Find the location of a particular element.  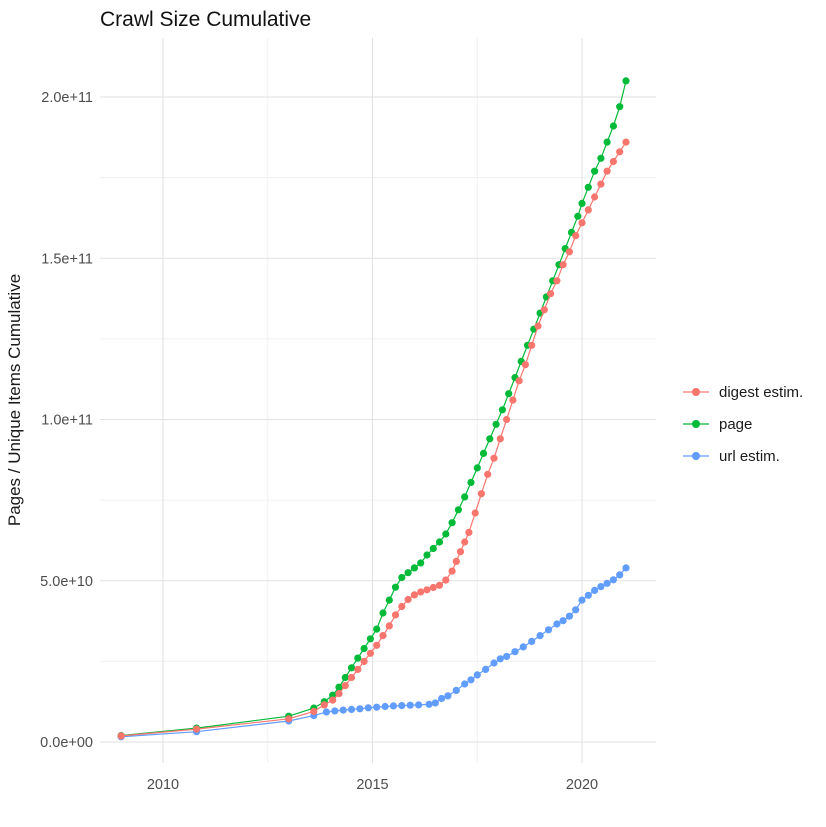

legend-label-url-estim: url estim. is located at coordinates (749, 456).